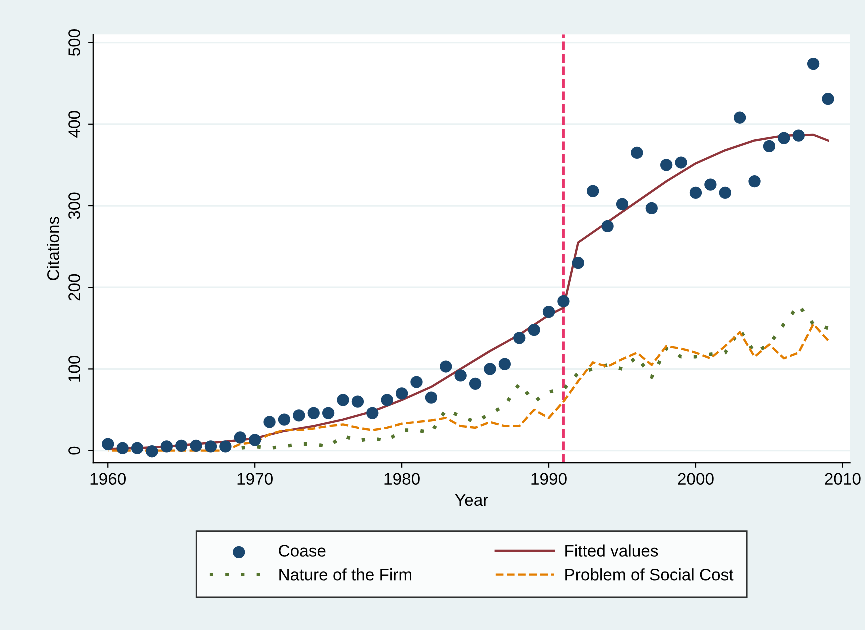 This screenshot has height=630, width=865. Describe the element at coordinates (74, 43) in the screenshot. I see `y-tick-label: 500` at that location.